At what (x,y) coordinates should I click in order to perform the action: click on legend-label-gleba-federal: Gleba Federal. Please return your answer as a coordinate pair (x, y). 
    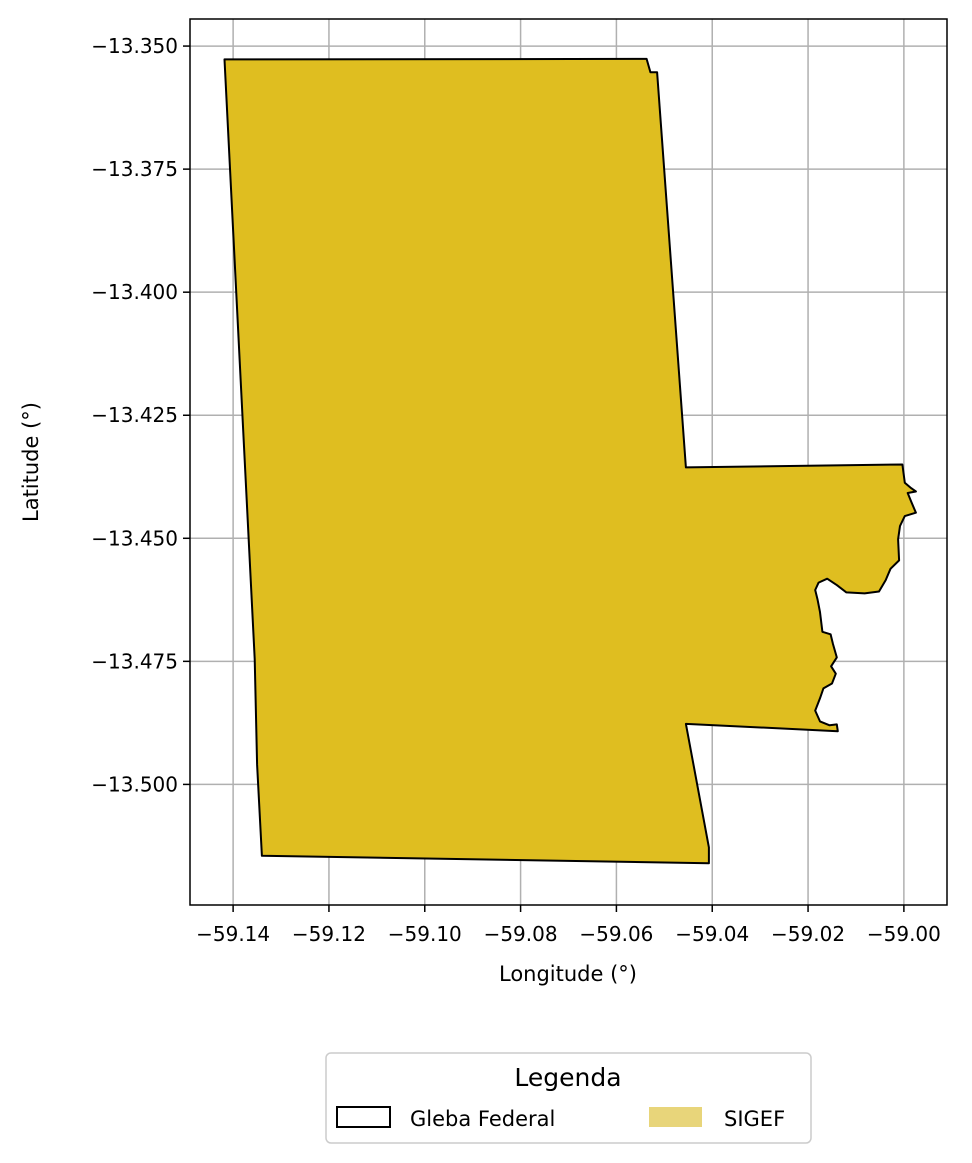
    Looking at the image, I should click on (482, 1119).